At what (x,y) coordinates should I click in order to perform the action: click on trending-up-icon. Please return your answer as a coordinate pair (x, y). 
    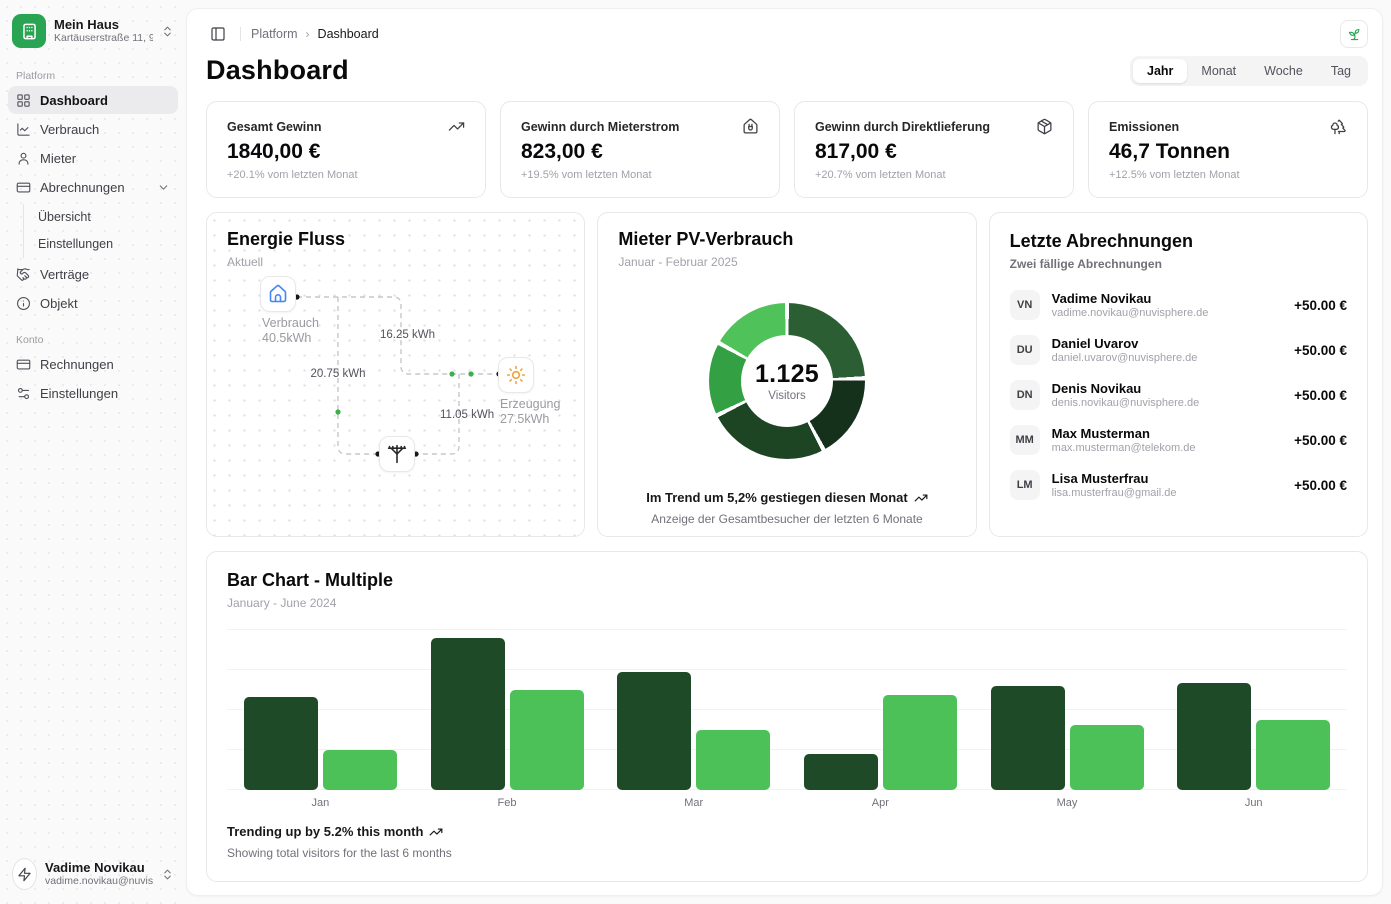
    Looking at the image, I should click on (456, 126).